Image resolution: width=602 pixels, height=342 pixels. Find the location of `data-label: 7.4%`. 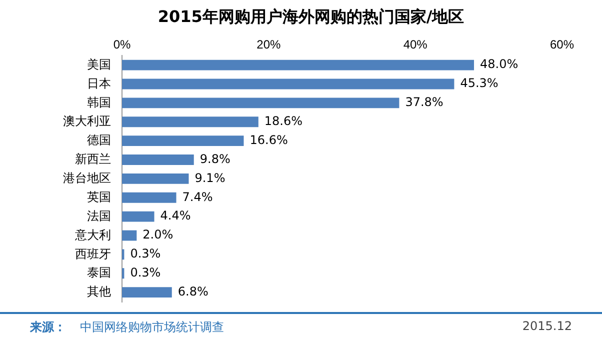

data-label: 7.4% is located at coordinates (197, 197).